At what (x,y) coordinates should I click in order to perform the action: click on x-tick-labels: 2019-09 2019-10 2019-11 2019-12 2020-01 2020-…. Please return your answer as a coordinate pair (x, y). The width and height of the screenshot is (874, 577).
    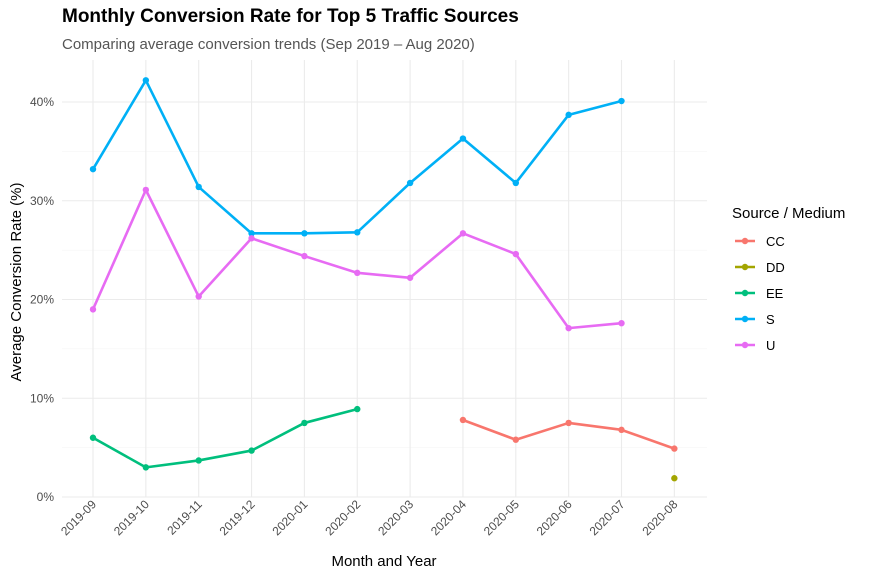
    Looking at the image, I should click on (369, 517).